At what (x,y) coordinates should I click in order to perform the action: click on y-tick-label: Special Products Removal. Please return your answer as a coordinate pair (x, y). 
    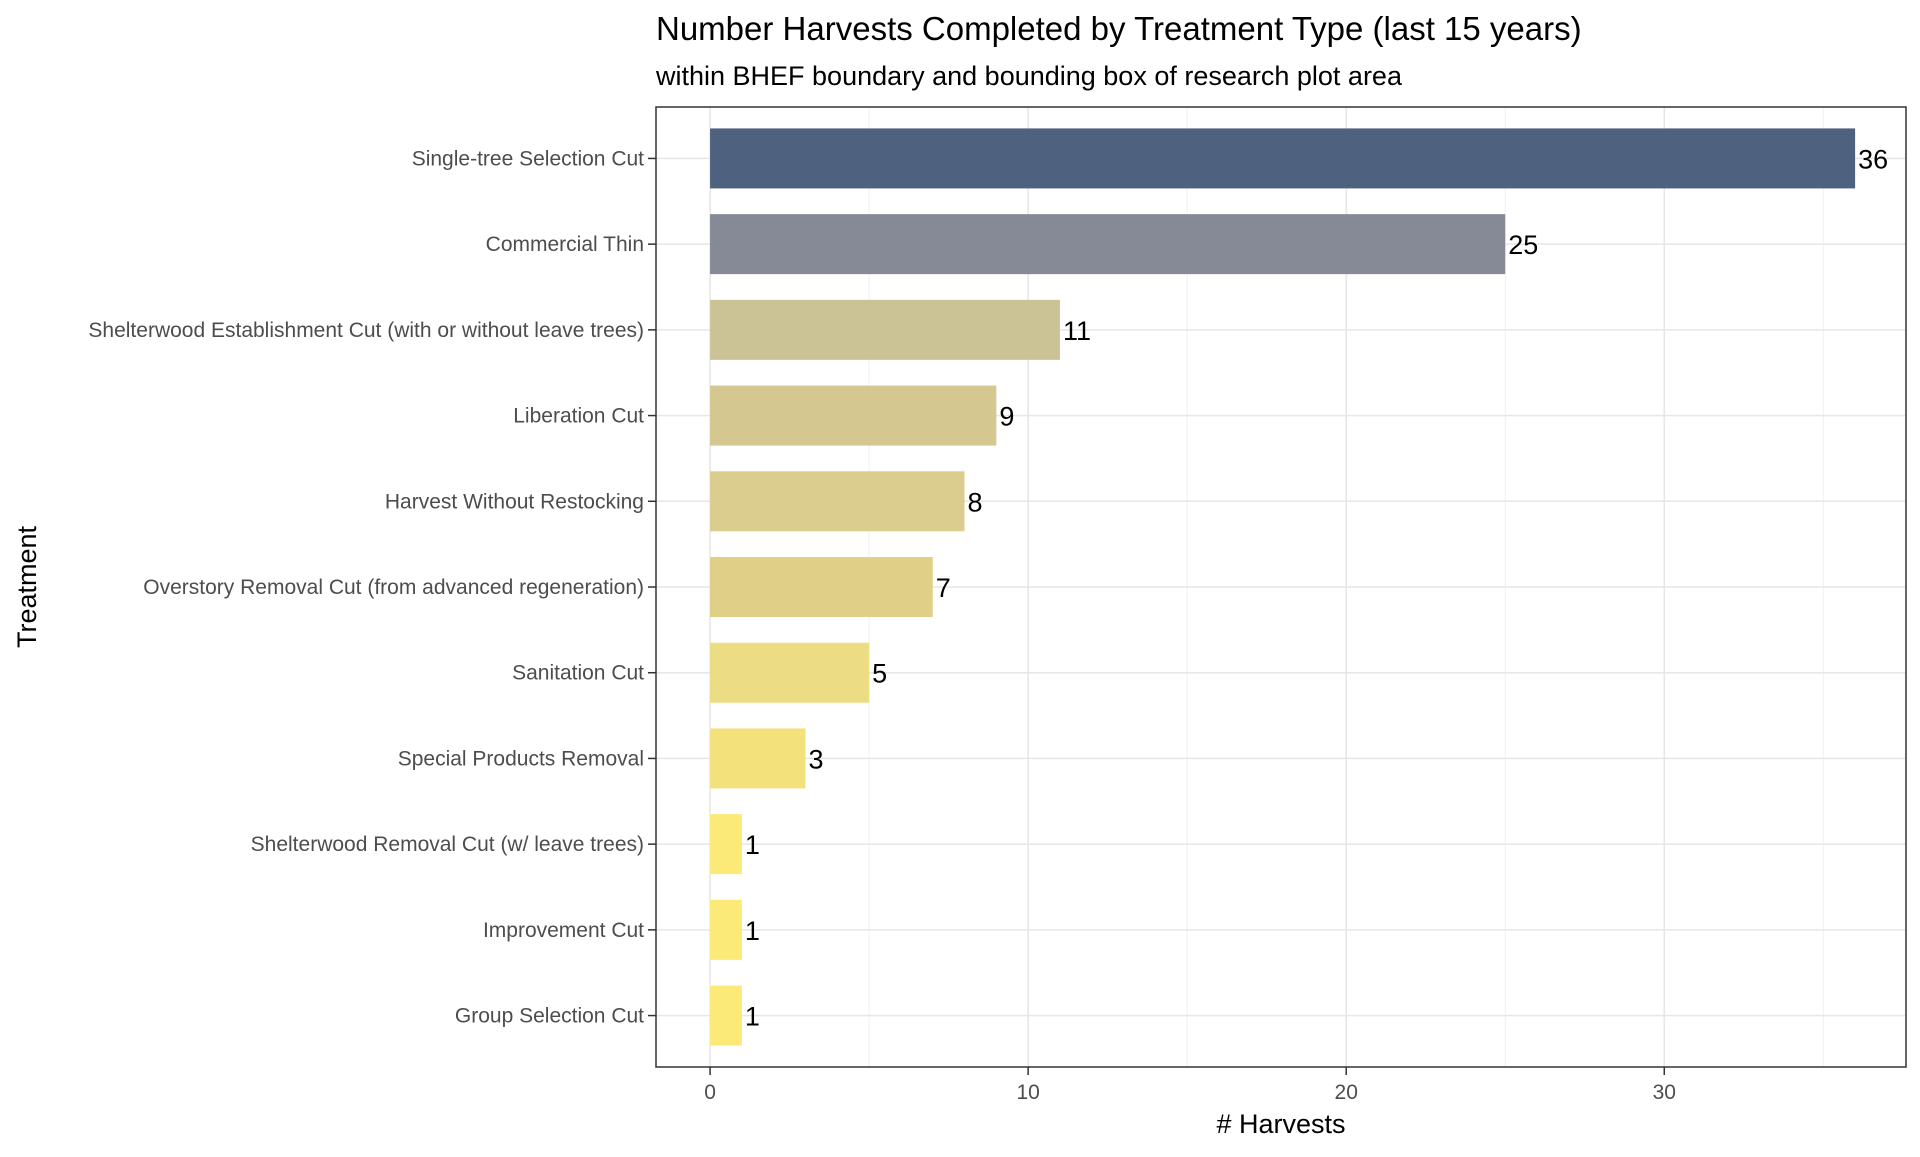
    Looking at the image, I should click on (521, 758).